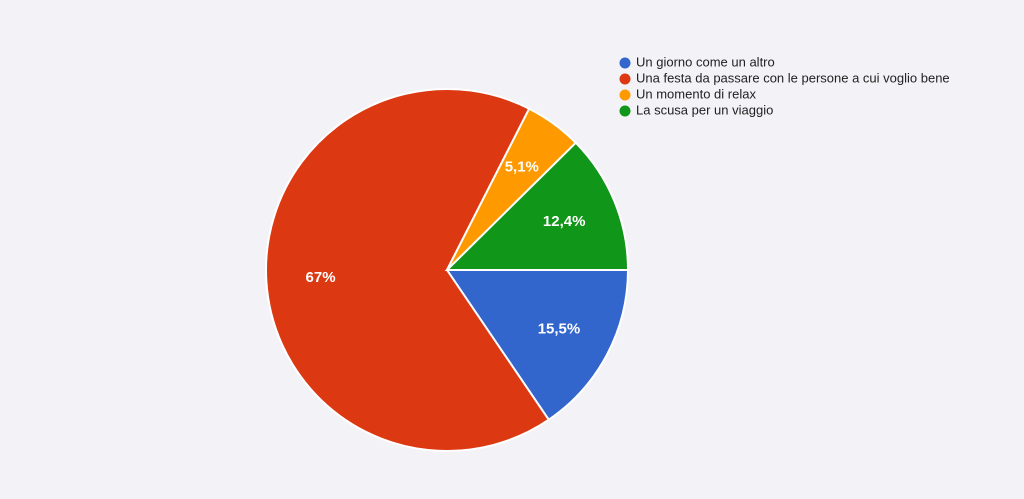  I want to click on data-label: 15,5%, so click(559, 328).